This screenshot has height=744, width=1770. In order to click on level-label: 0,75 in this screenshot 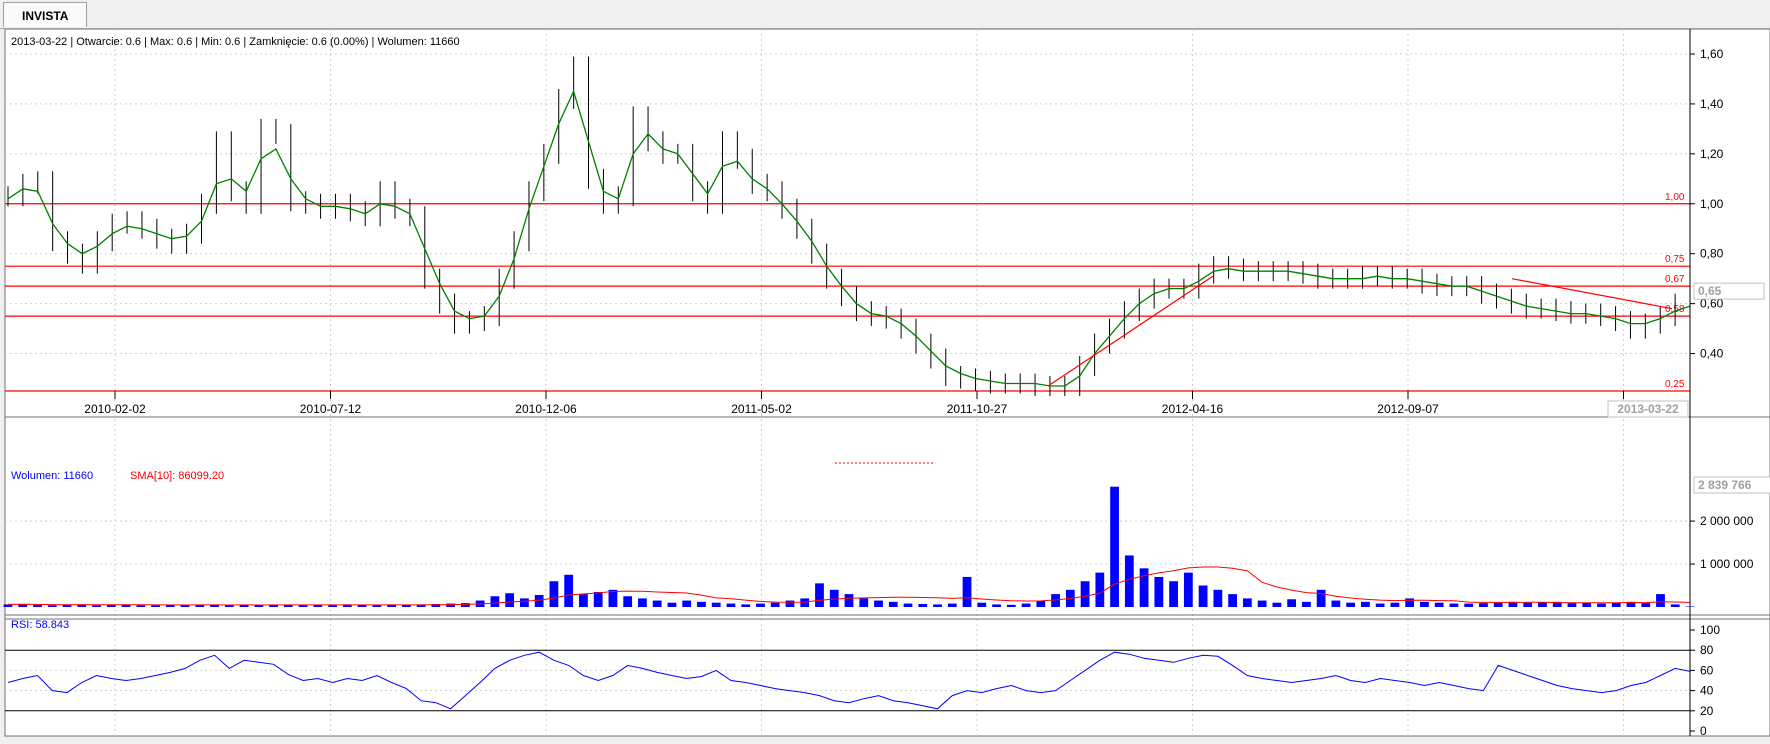, I will do `click(1675, 259)`.